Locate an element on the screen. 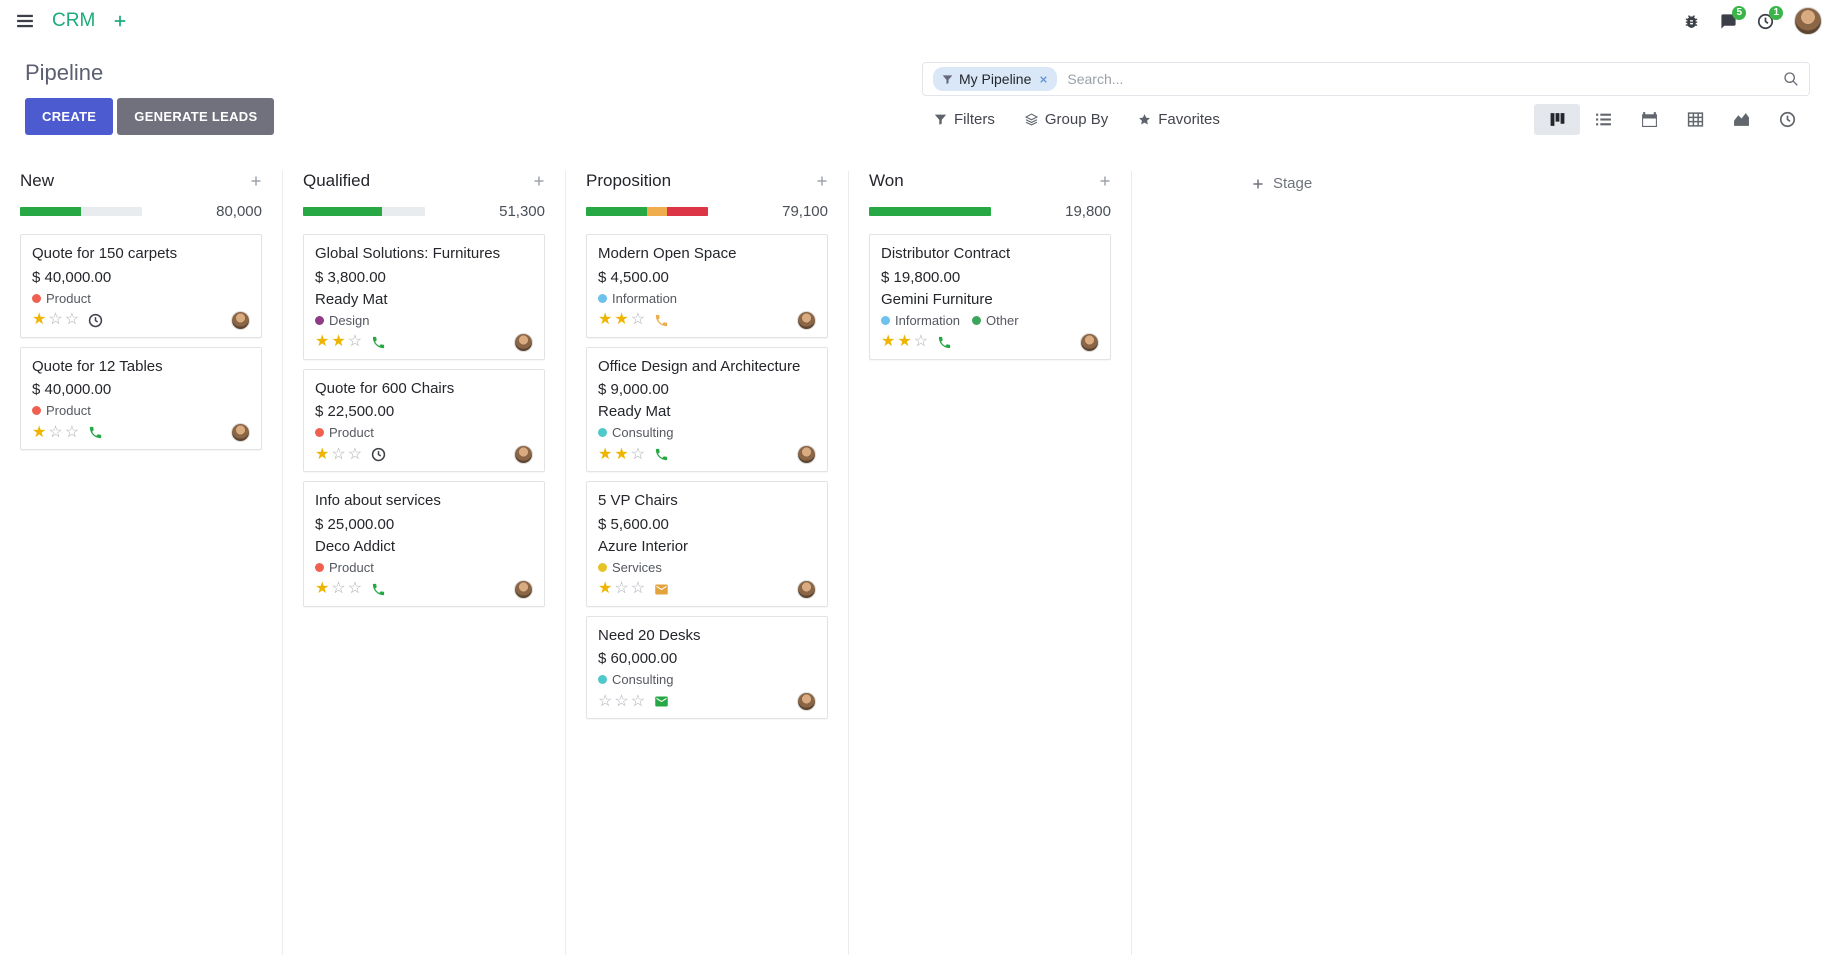 Image resolution: width=1838 pixels, height=955 pixels. kanban-icon is located at coordinates (1557, 119).